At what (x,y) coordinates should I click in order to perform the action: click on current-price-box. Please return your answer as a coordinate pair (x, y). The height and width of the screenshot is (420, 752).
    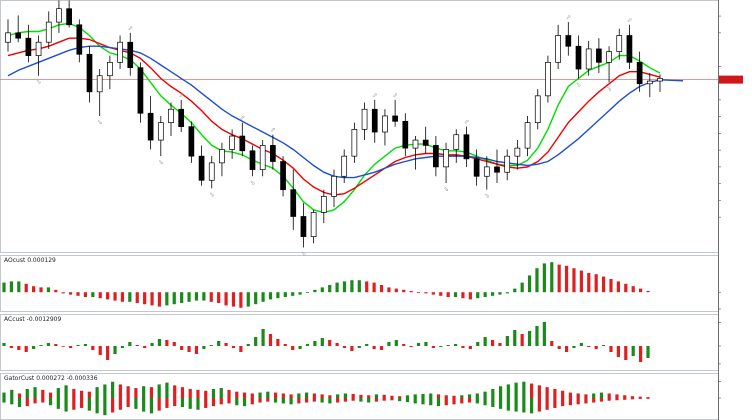
    Looking at the image, I should click on (731, 79).